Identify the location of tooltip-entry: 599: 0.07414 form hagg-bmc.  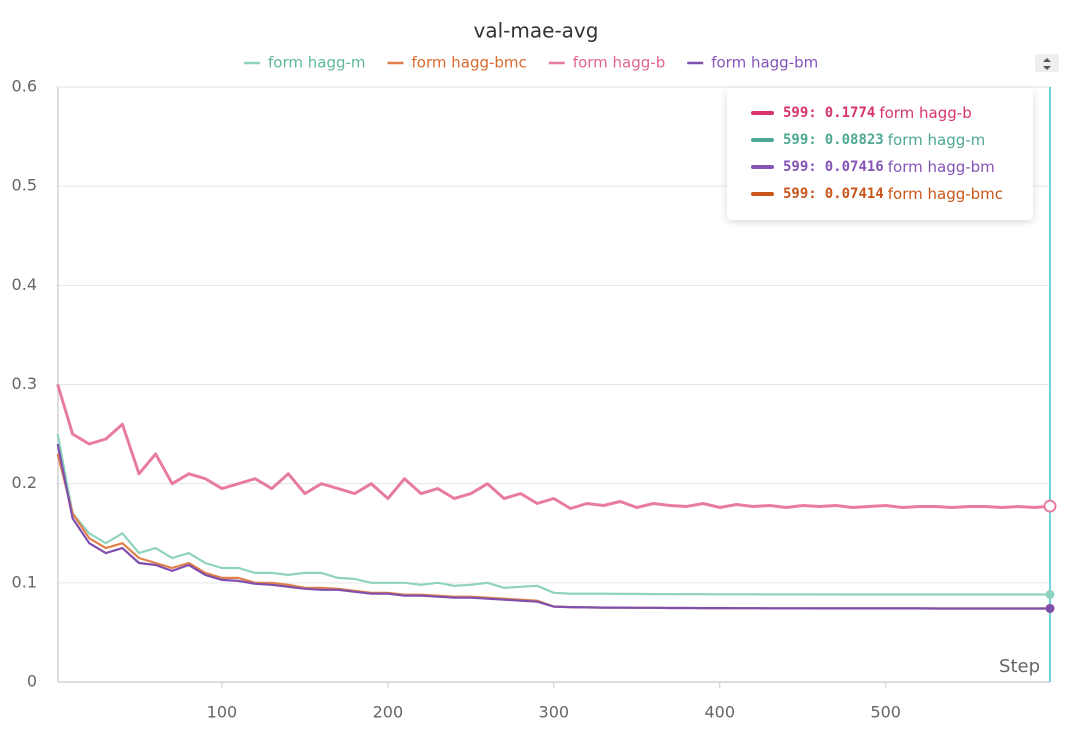
(893, 194).